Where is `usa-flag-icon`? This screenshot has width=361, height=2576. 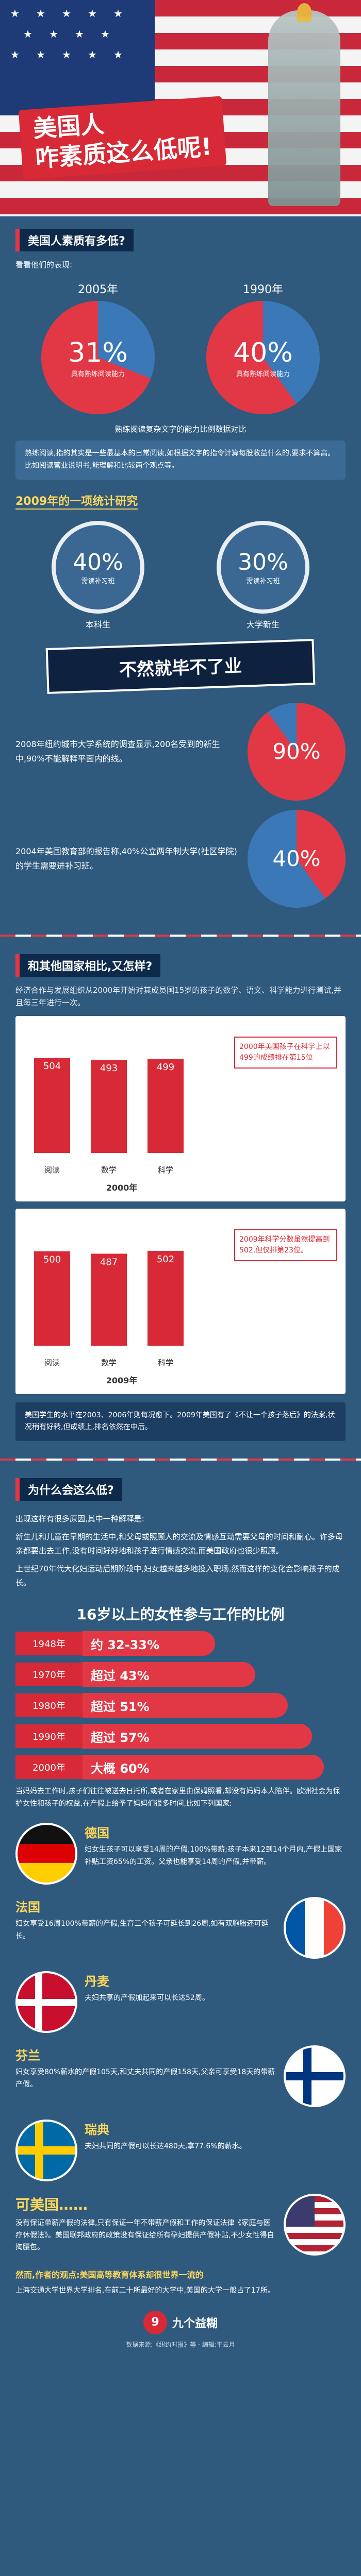
usa-flag-icon is located at coordinates (315, 2224).